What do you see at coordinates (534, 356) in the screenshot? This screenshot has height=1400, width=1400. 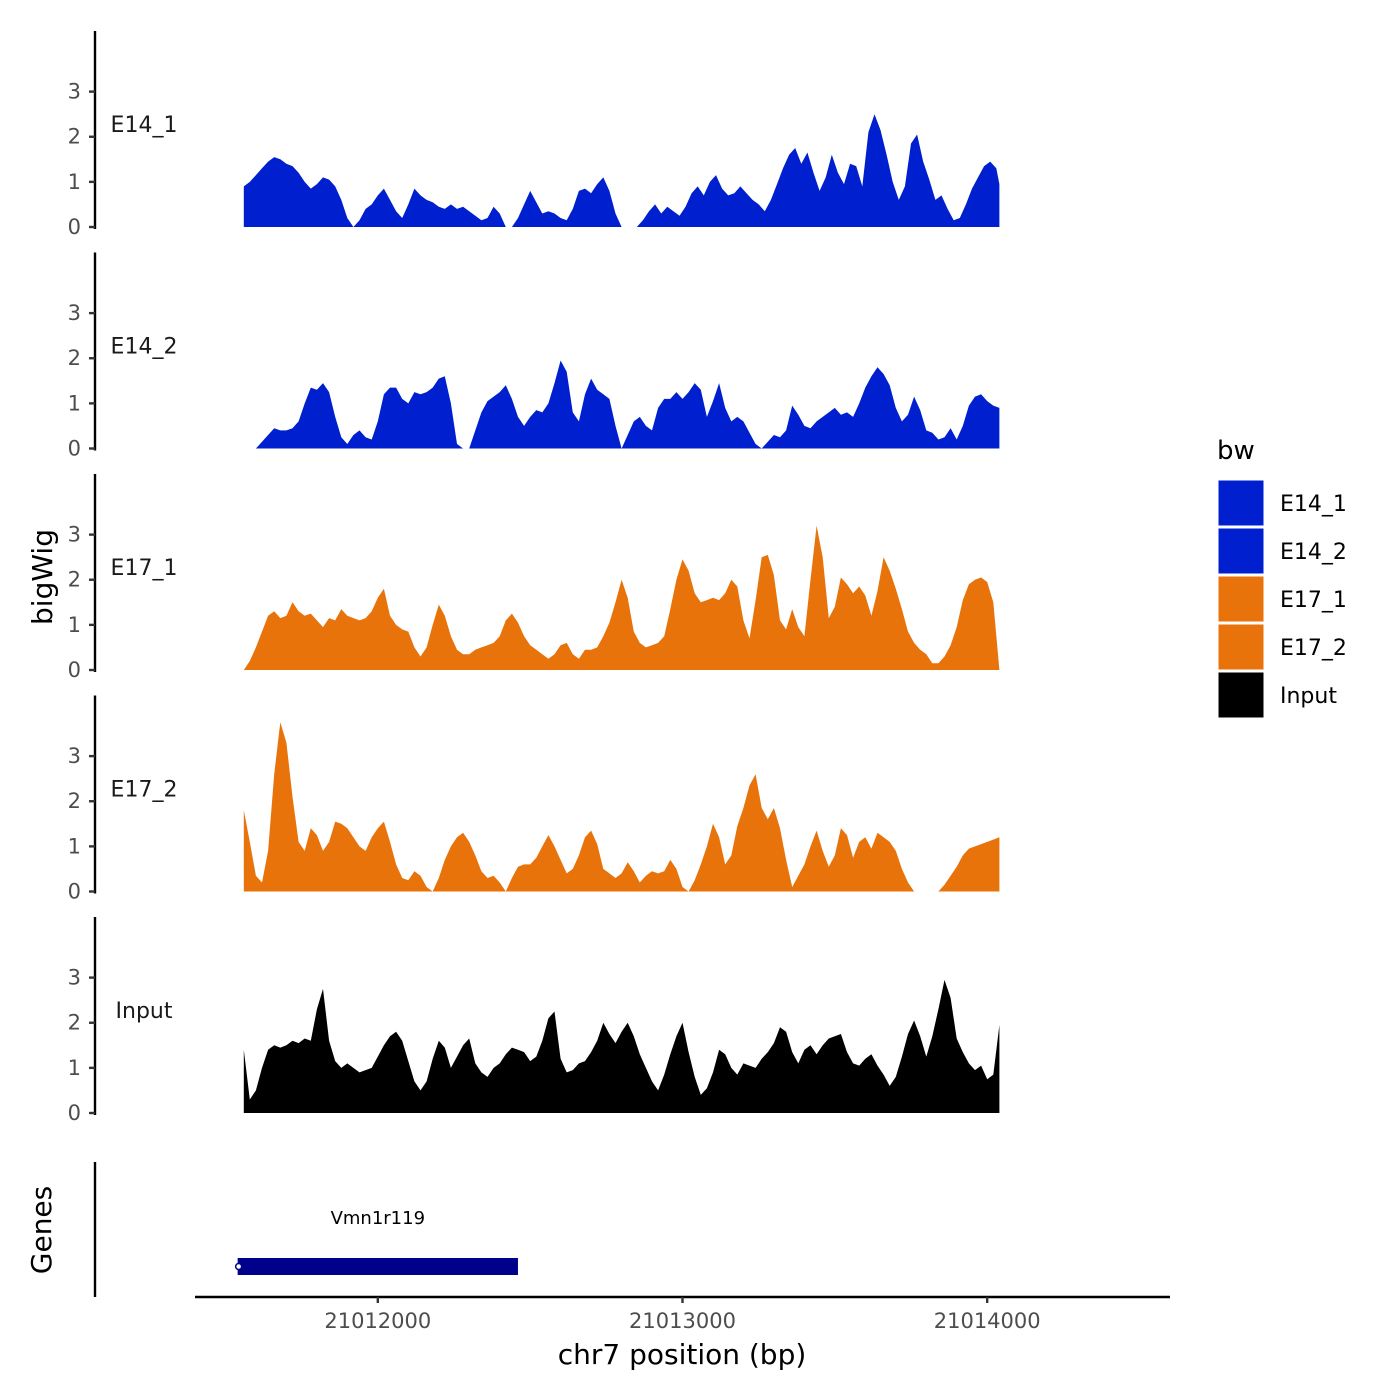 I see `track-panel-E14_2: 0 1 2 3 E14_2` at bounding box center [534, 356].